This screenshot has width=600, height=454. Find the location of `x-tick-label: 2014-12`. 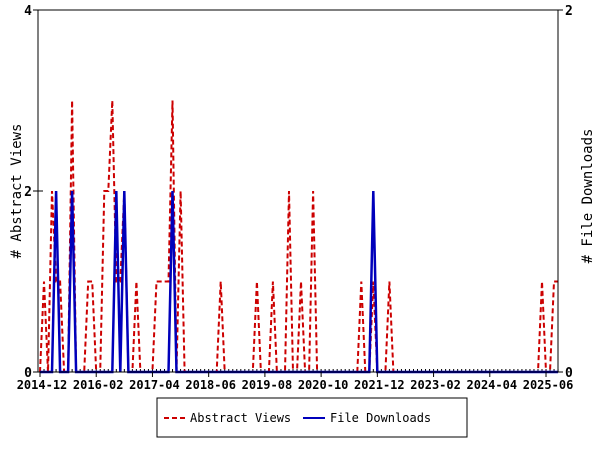

x-tick-label: 2014-12 is located at coordinates (42, 385).